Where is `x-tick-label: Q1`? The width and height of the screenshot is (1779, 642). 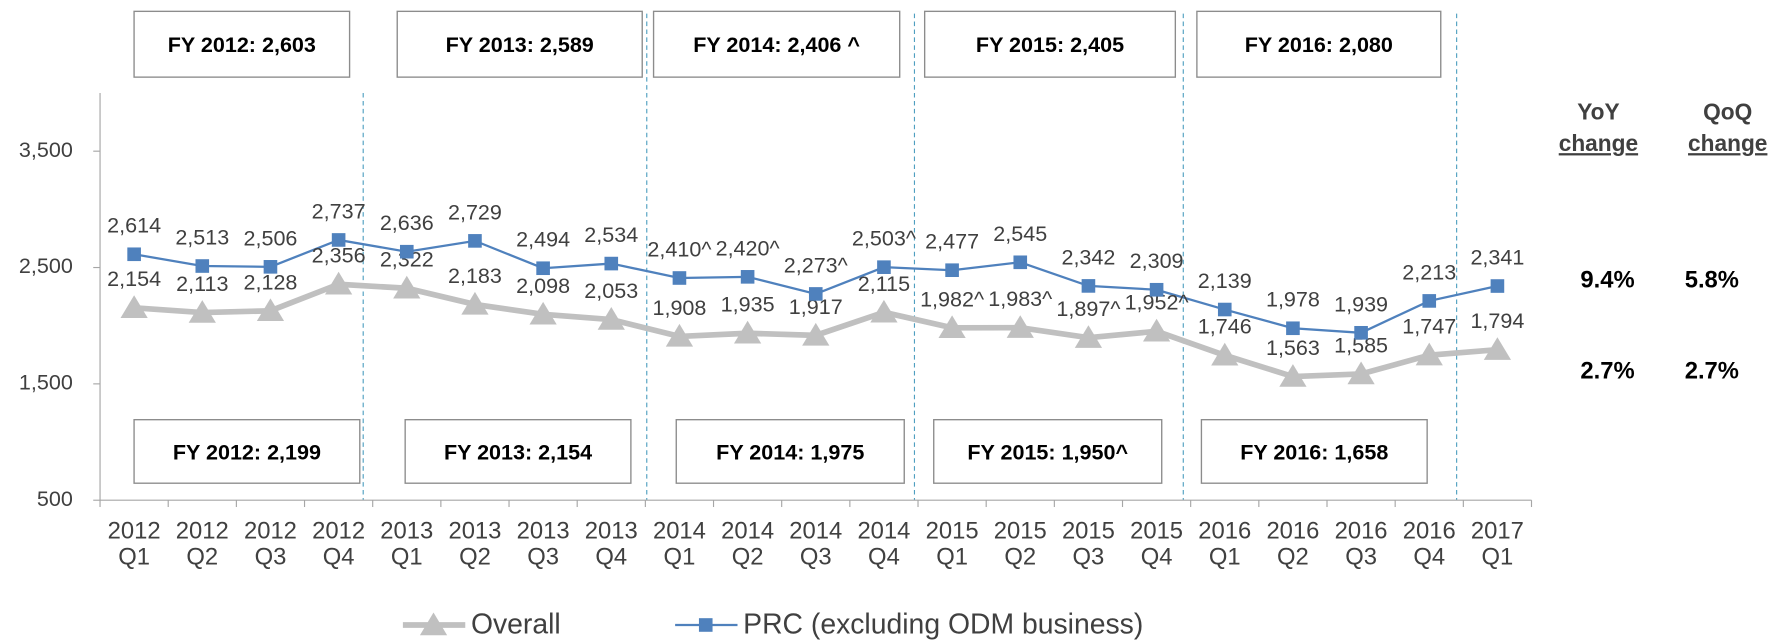
x-tick-label: Q1 is located at coordinates (952, 556).